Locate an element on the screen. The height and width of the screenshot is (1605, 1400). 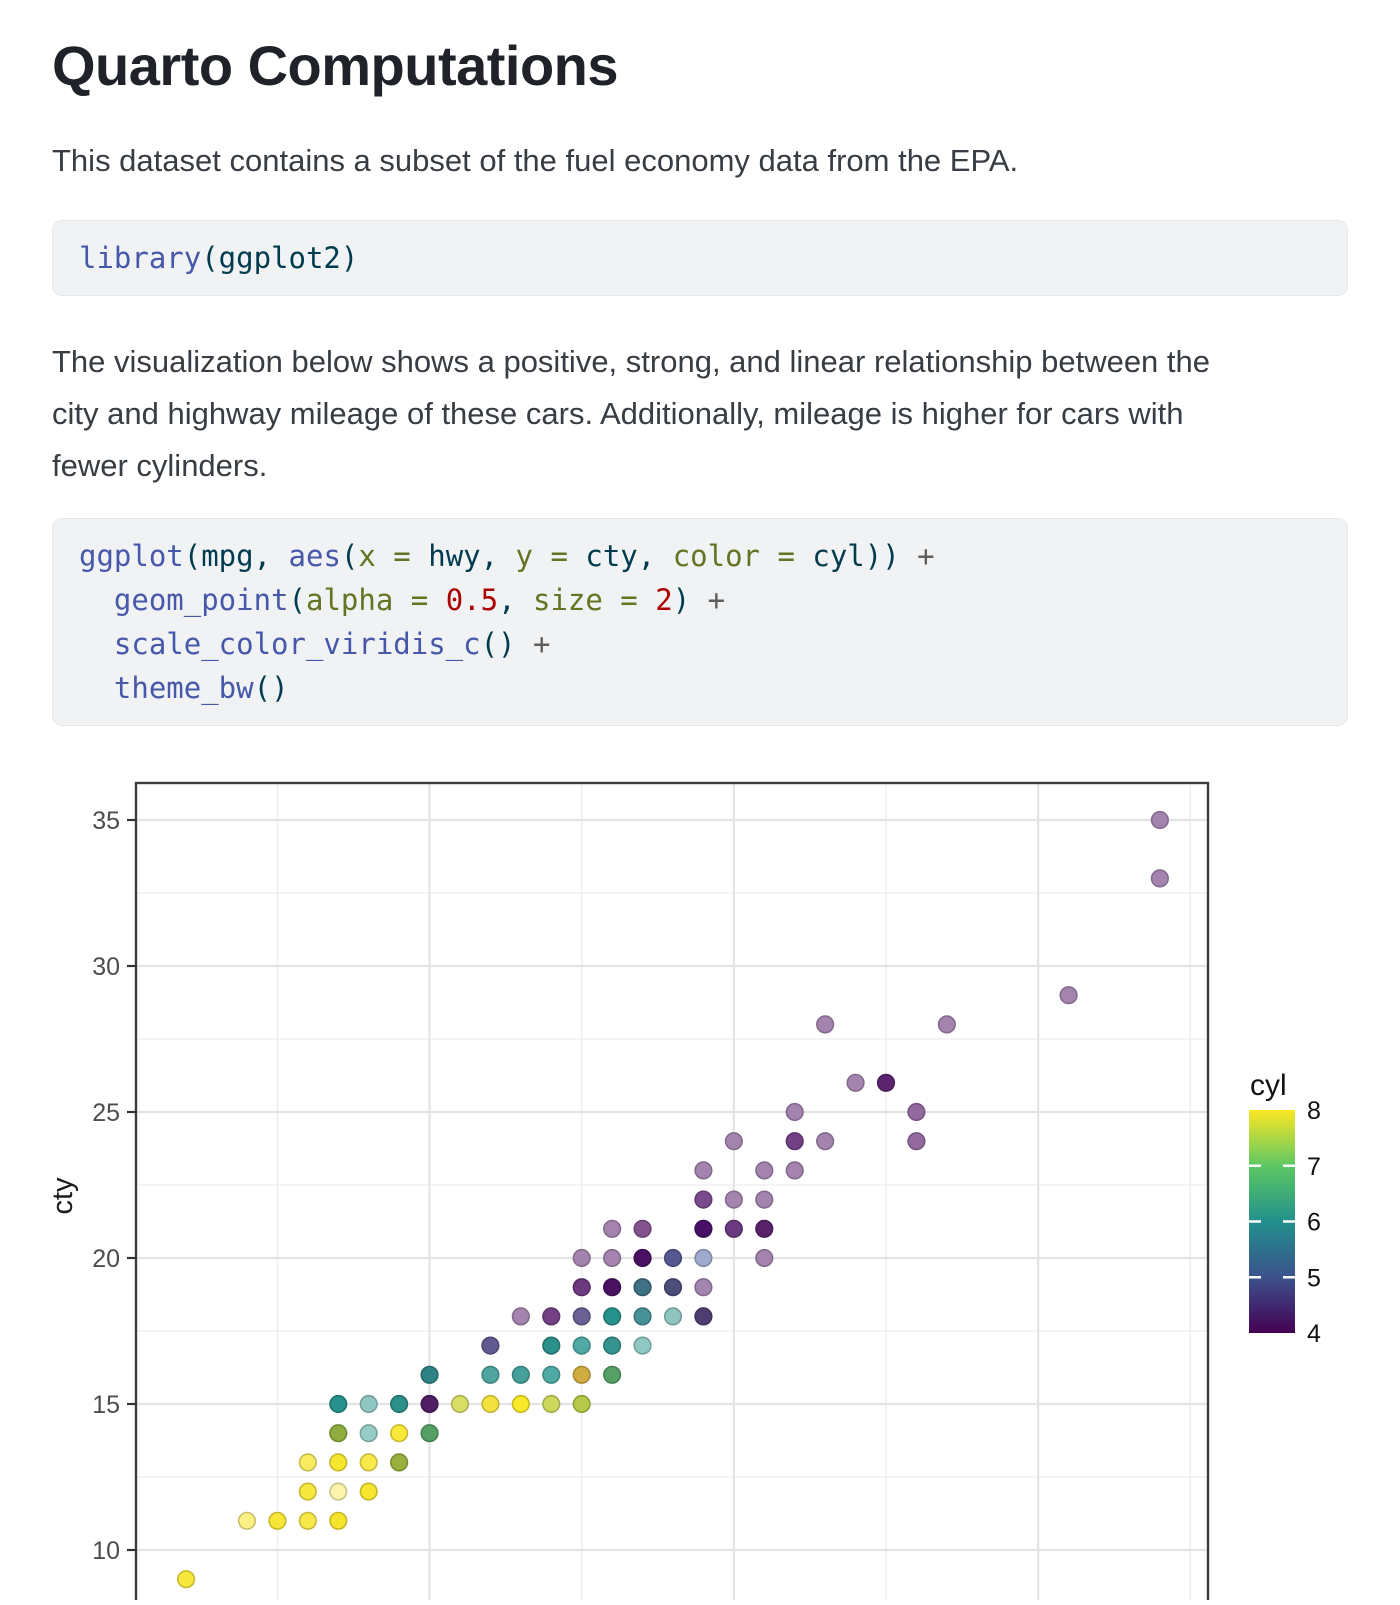
legend-tick-label: 5 is located at coordinates (1314, 1278).